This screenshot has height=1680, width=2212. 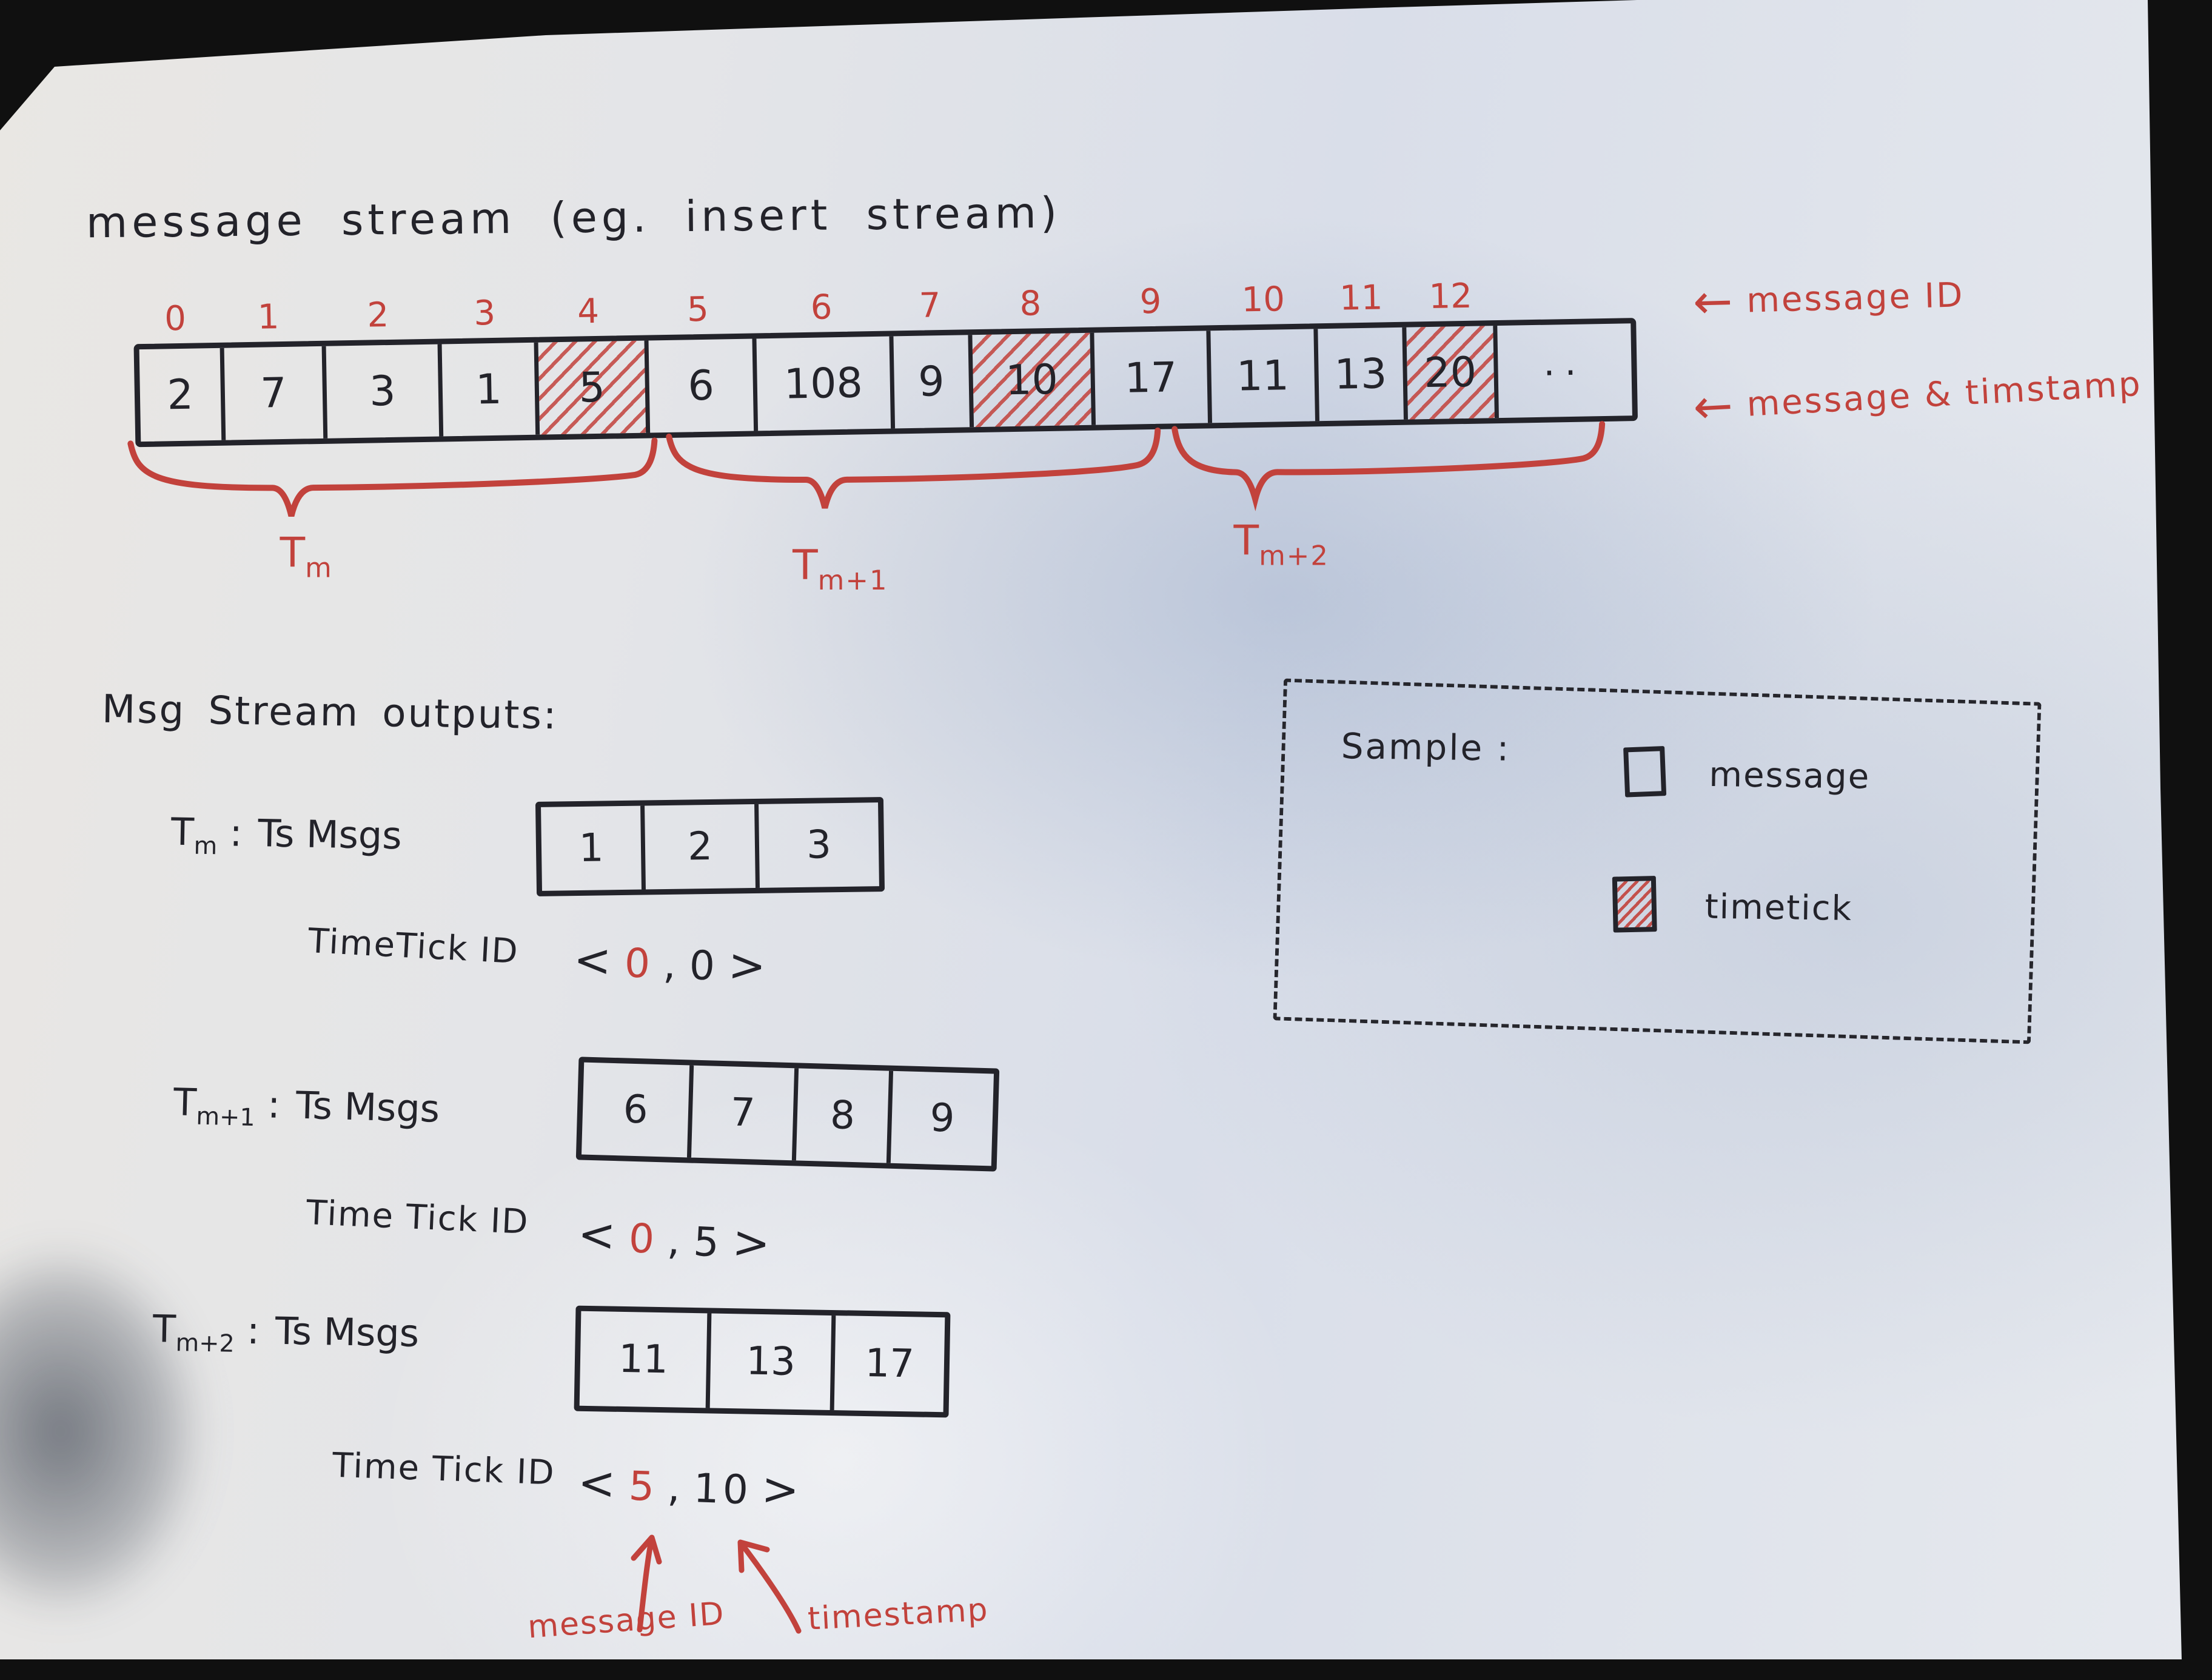 I want to click on brace-tm1, so click(x=914, y=469).